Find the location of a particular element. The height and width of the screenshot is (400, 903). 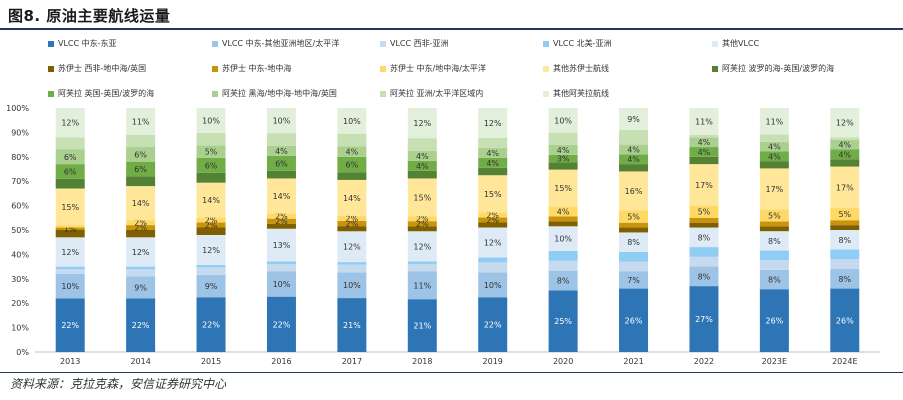

x-tick-label: 2020 is located at coordinates (563, 361).